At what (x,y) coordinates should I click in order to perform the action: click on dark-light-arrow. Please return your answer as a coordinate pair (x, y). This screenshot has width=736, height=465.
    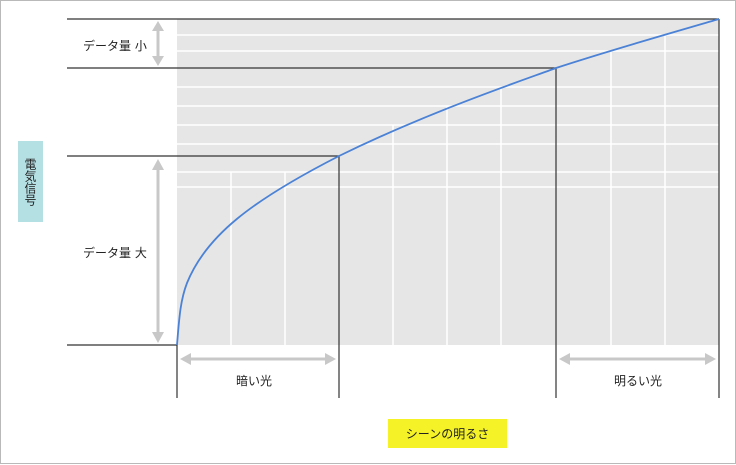
    Looking at the image, I should click on (258, 359).